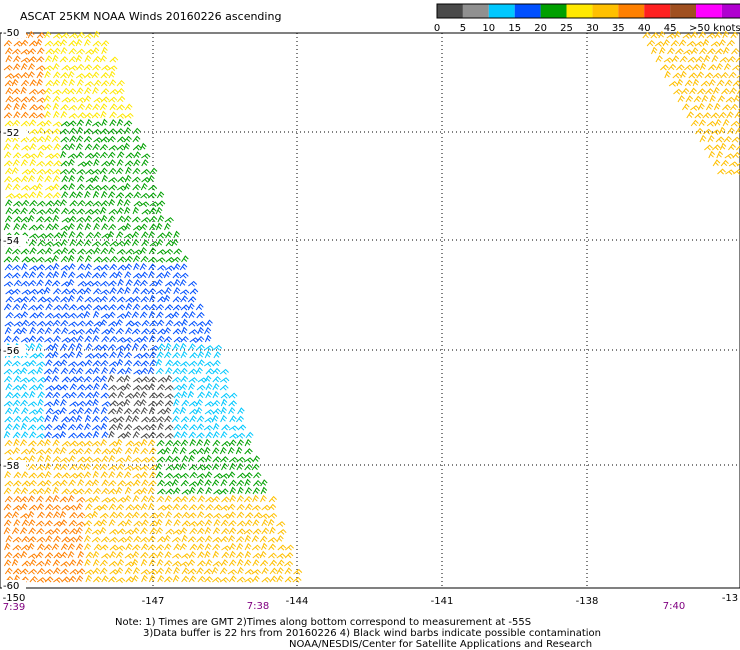  What do you see at coordinates (618, 28) in the screenshot?
I see `legend-tick-label: 35` at bounding box center [618, 28].